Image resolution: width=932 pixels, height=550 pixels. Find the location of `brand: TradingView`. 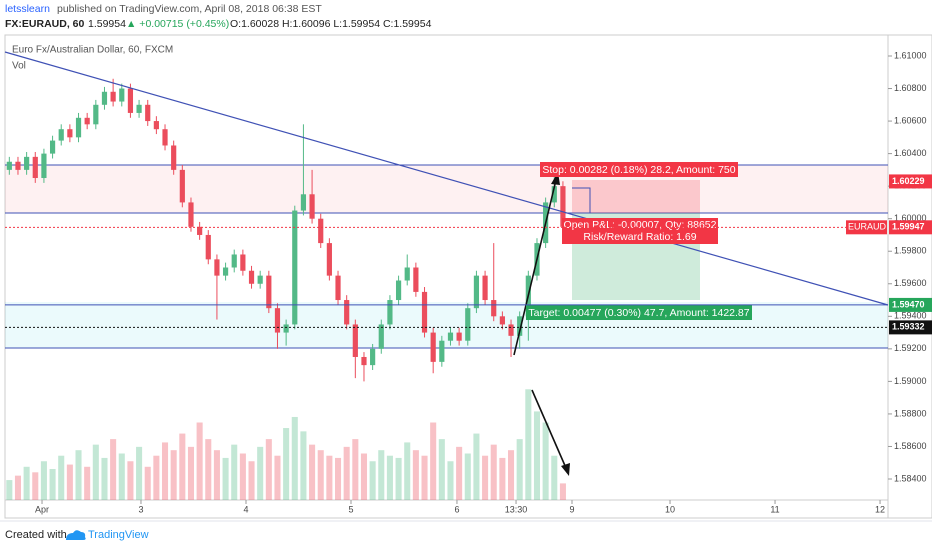

brand: TradingView is located at coordinates (118, 535).